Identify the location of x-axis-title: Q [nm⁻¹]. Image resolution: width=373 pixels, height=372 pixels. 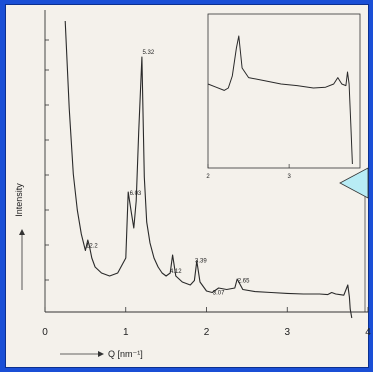
(125, 354).